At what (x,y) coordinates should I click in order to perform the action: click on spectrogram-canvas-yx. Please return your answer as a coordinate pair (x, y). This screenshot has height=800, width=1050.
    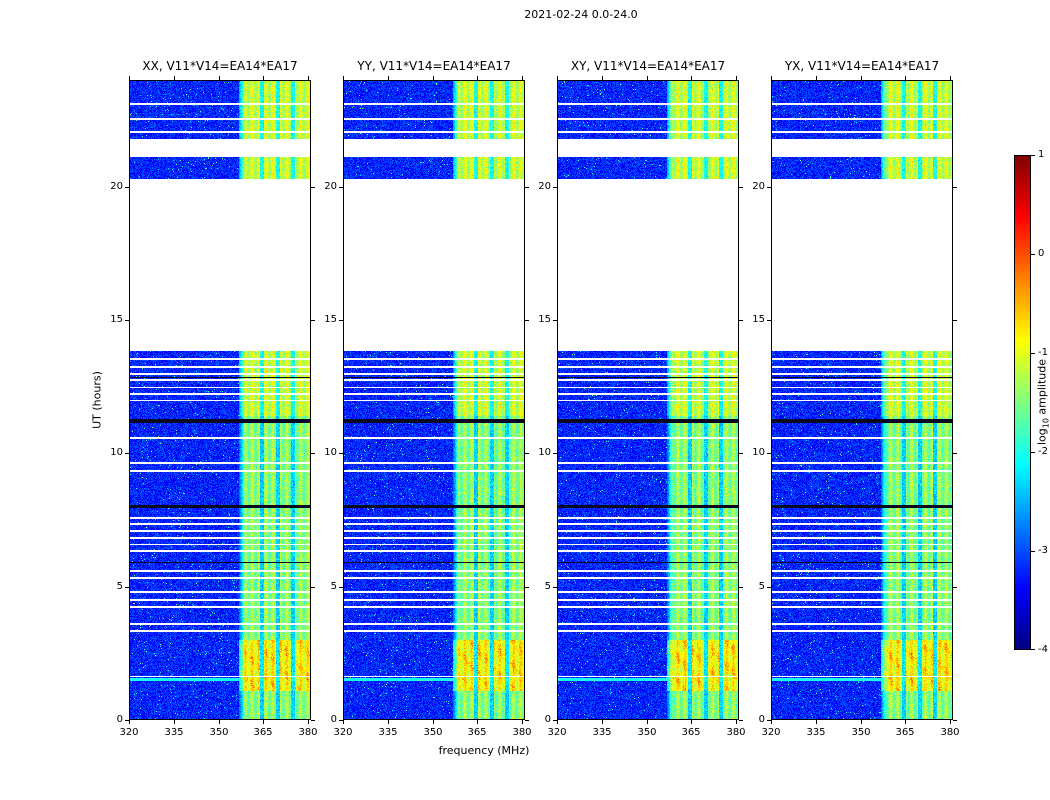
    Looking at the image, I should click on (862, 400).